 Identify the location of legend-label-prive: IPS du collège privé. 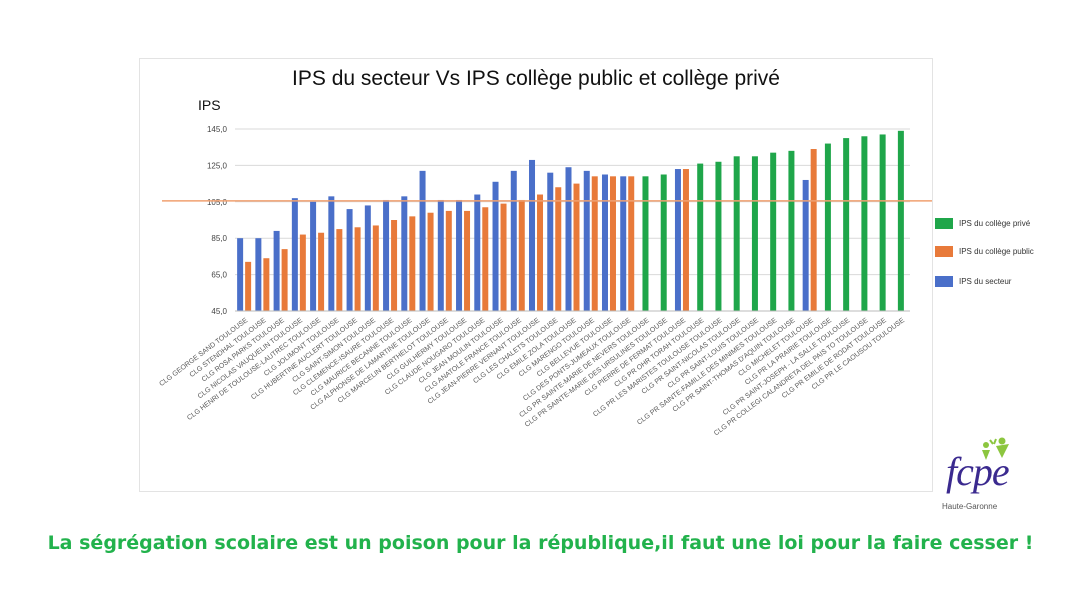
(995, 223).